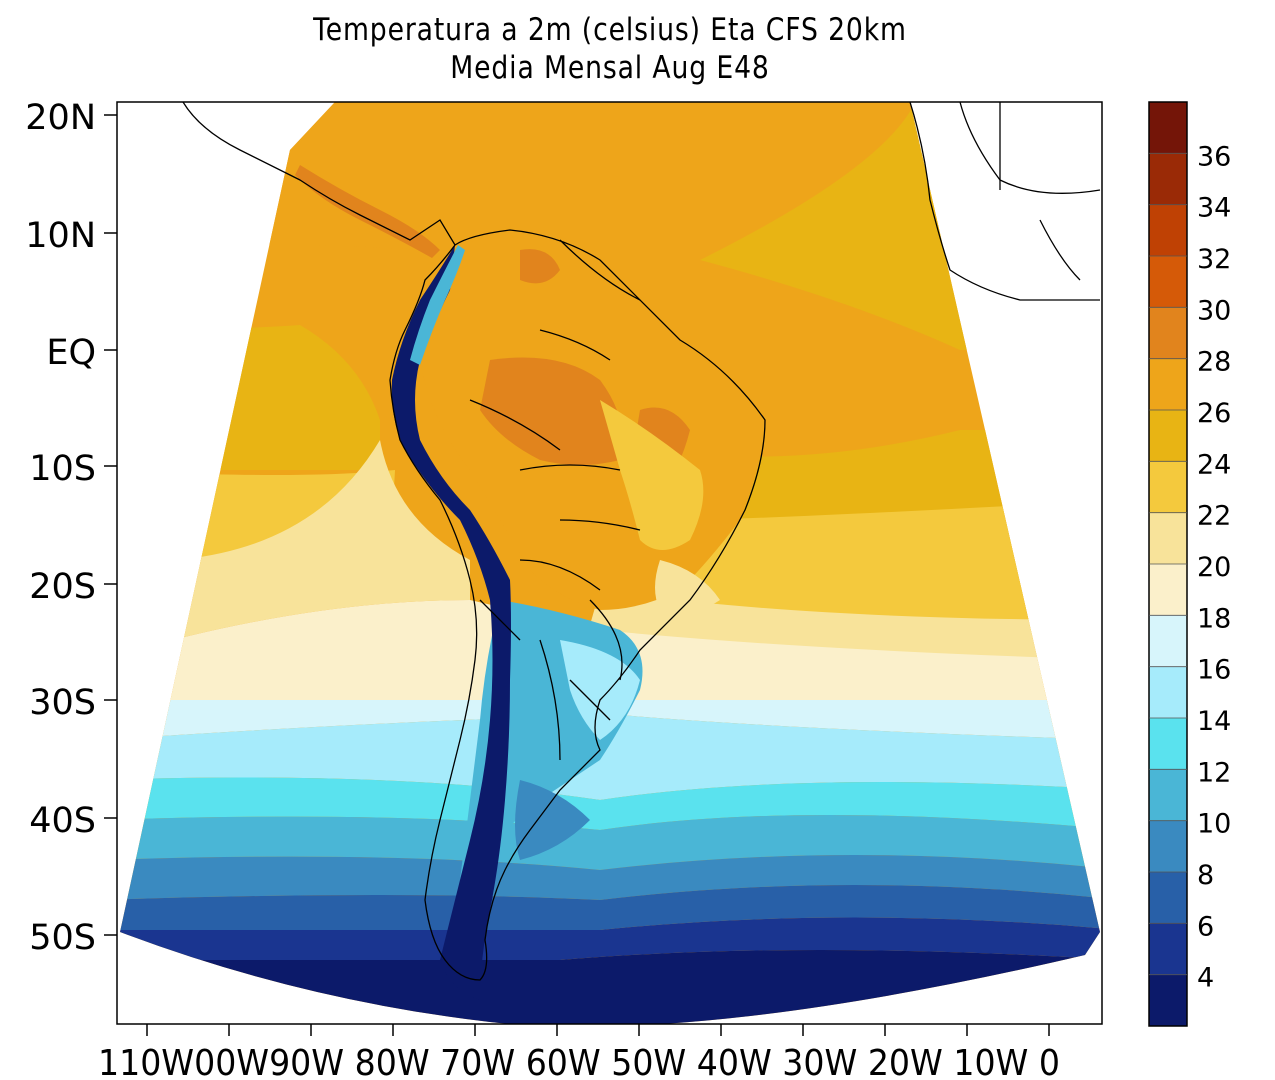 The height and width of the screenshot is (1080, 1275). What do you see at coordinates (1205, 926) in the screenshot?
I see `colorbar-label: 6` at bounding box center [1205, 926].